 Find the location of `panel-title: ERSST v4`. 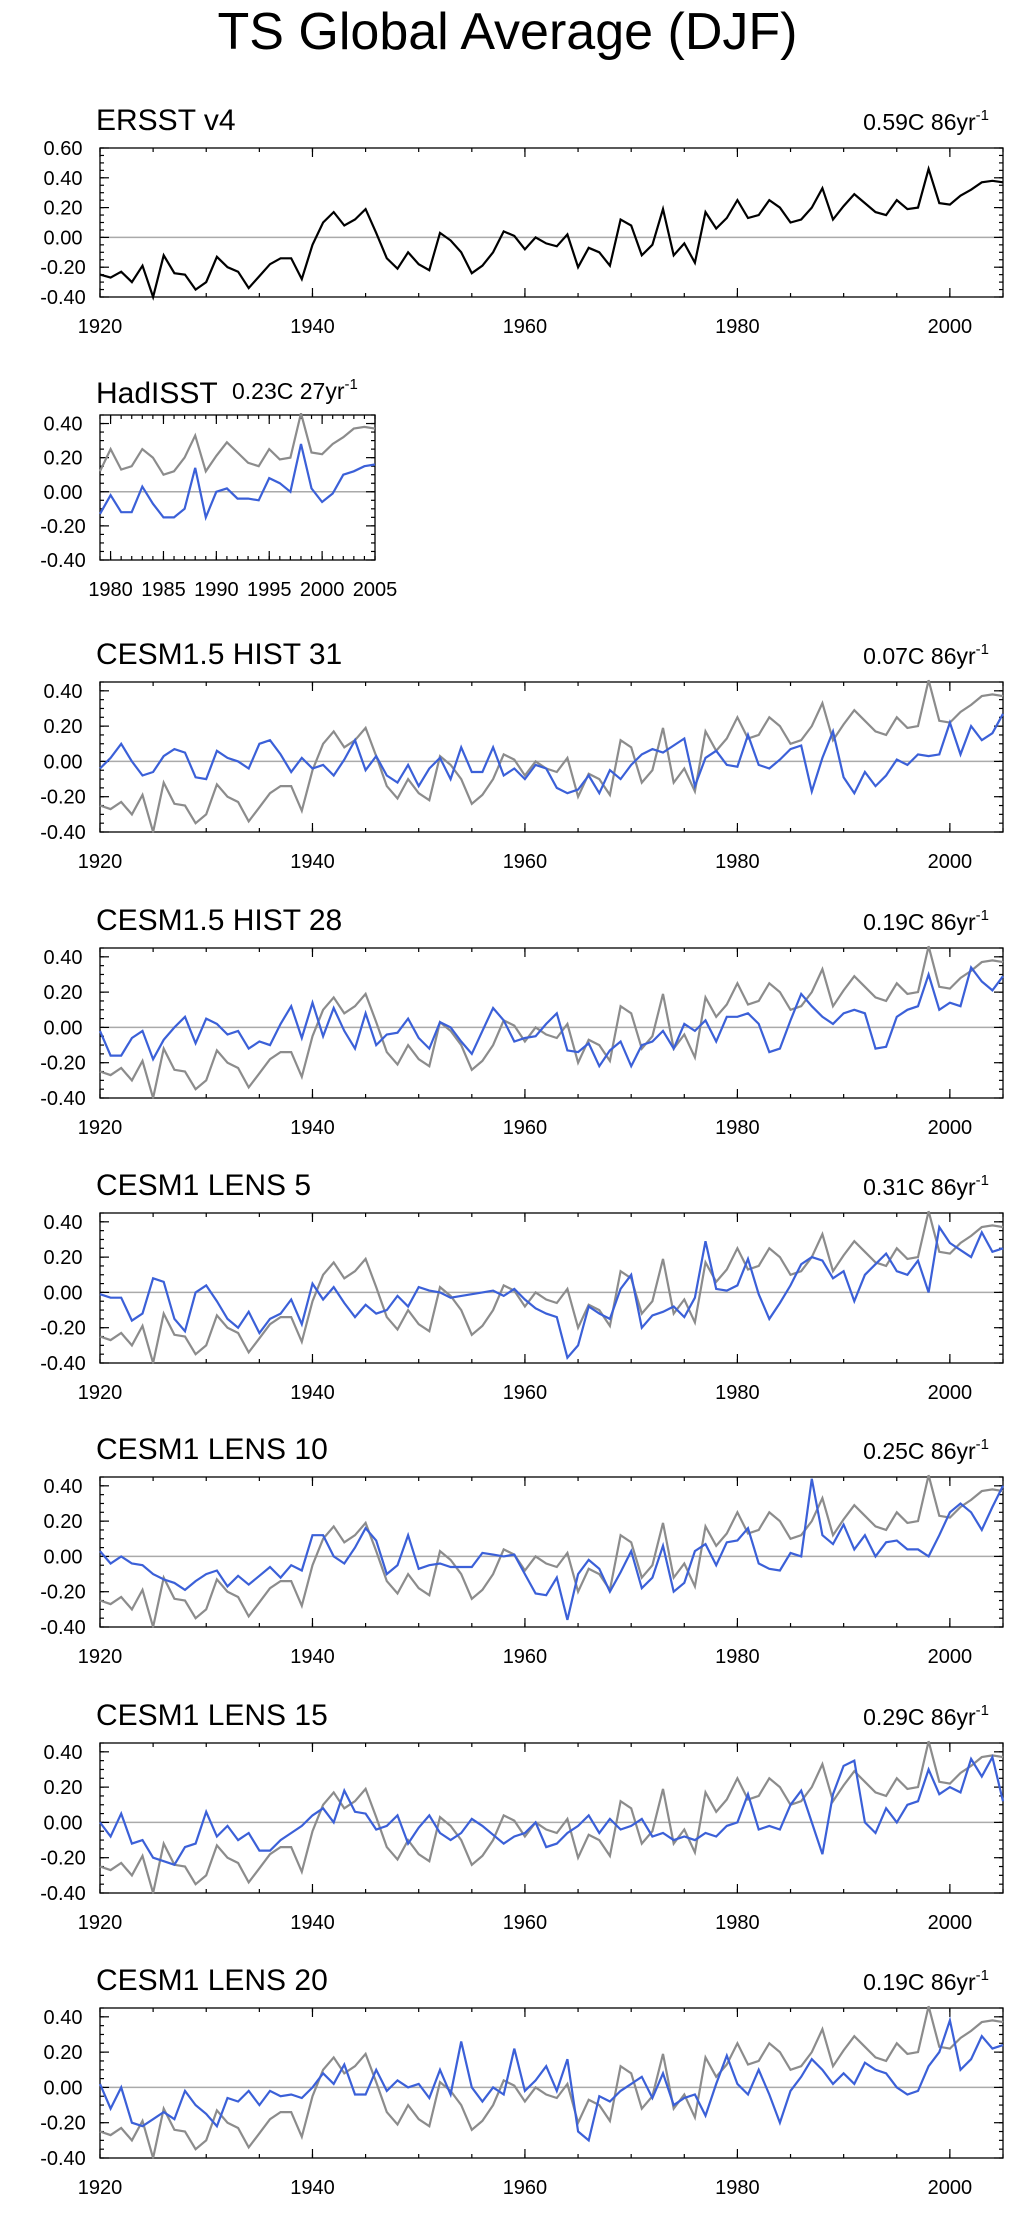

panel-title: ERSST v4 is located at coordinates (166, 120).